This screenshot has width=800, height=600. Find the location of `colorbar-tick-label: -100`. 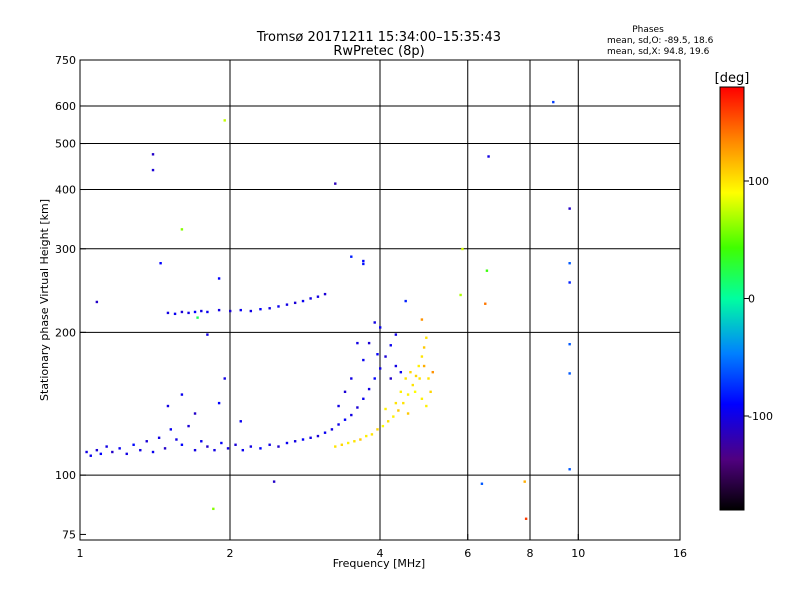

colorbar-tick-label: -100 is located at coordinates (760, 416).